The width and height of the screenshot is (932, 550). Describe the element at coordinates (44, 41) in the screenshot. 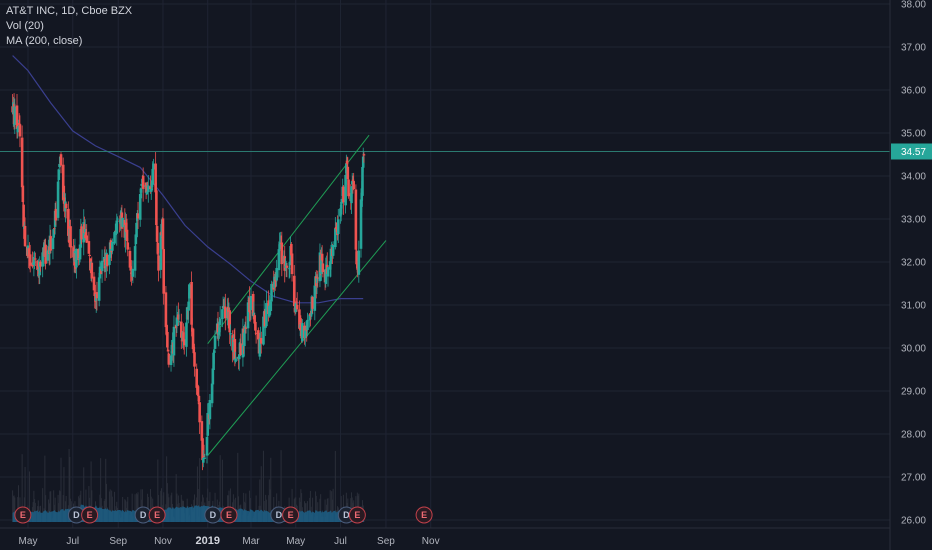

I see `ma-indicator-label: MA (200, close)` at that location.